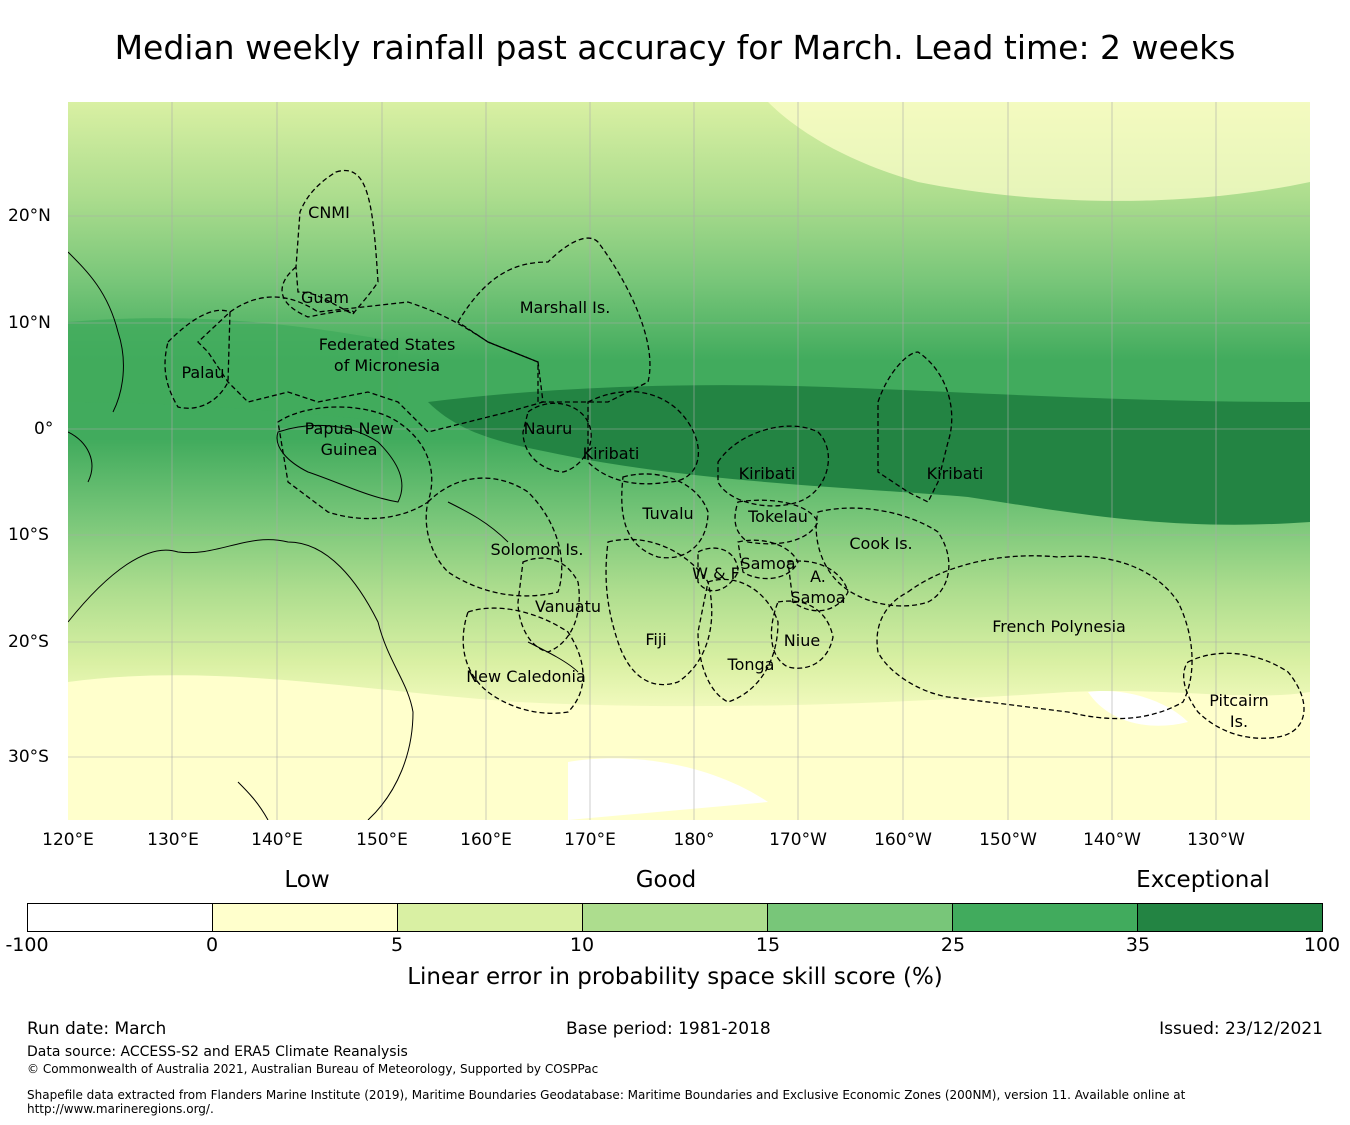  Describe the element at coordinates (173, 840) in the screenshot. I see `lon-label-130e: 130°E` at that location.